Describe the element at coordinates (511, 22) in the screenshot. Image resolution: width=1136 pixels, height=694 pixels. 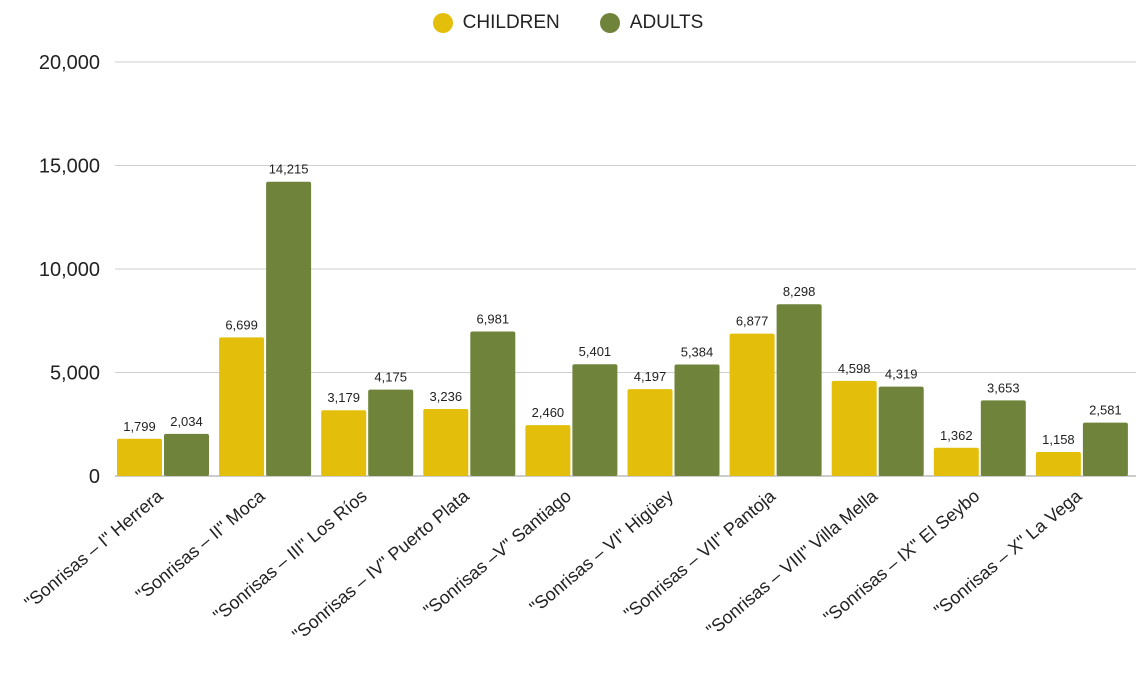
I see `legend-label-children: CHILDREN` at that location.